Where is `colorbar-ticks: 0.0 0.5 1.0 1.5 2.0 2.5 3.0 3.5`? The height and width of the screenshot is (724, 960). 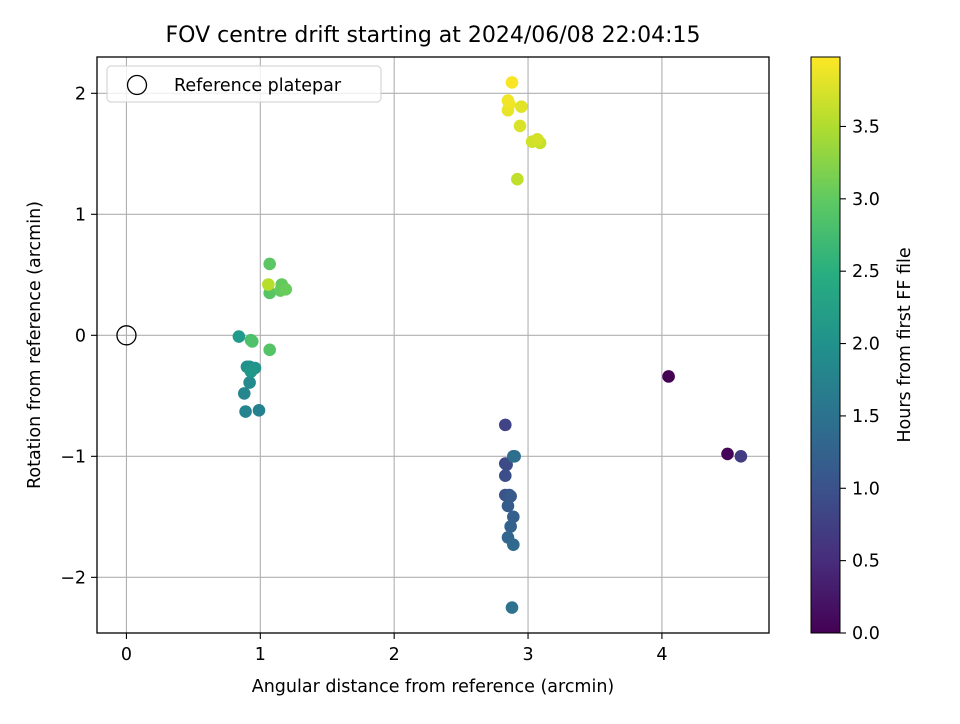 colorbar-ticks: 0.0 0.5 1.0 1.5 2.0 2.5 3.0 3.5 is located at coordinates (860, 380).